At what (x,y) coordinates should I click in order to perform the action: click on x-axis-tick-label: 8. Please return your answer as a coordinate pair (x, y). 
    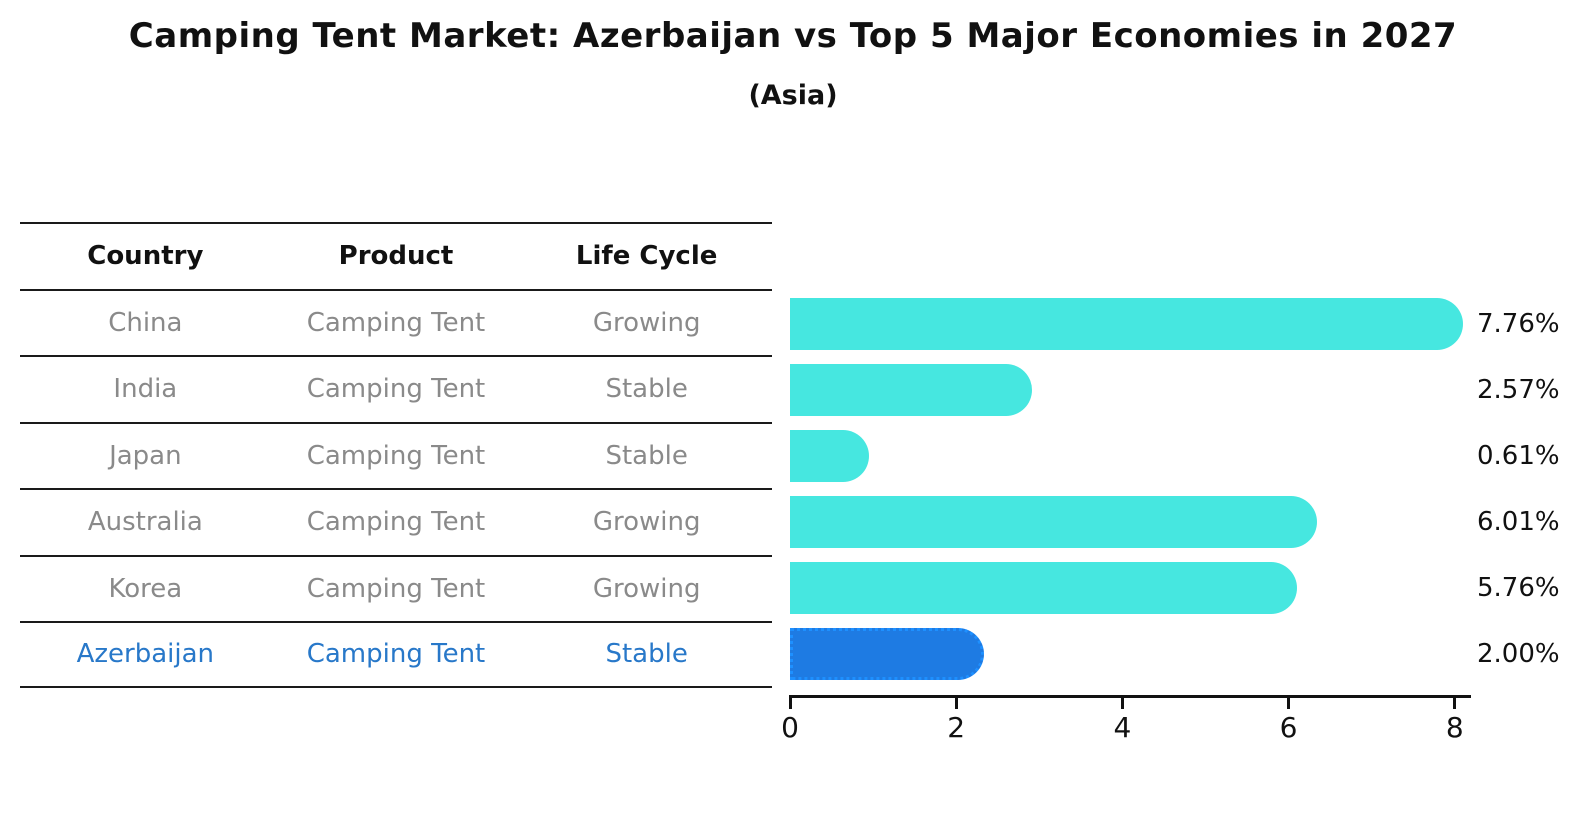
    Looking at the image, I should click on (1454, 727).